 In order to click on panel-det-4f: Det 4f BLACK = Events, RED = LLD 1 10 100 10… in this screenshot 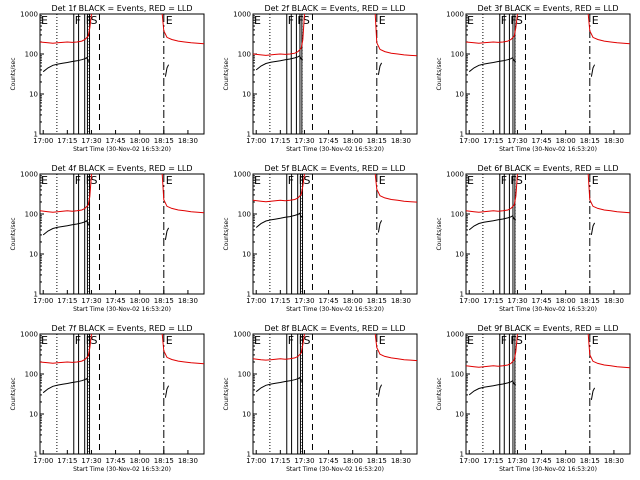, I will do `click(107, 238)`.